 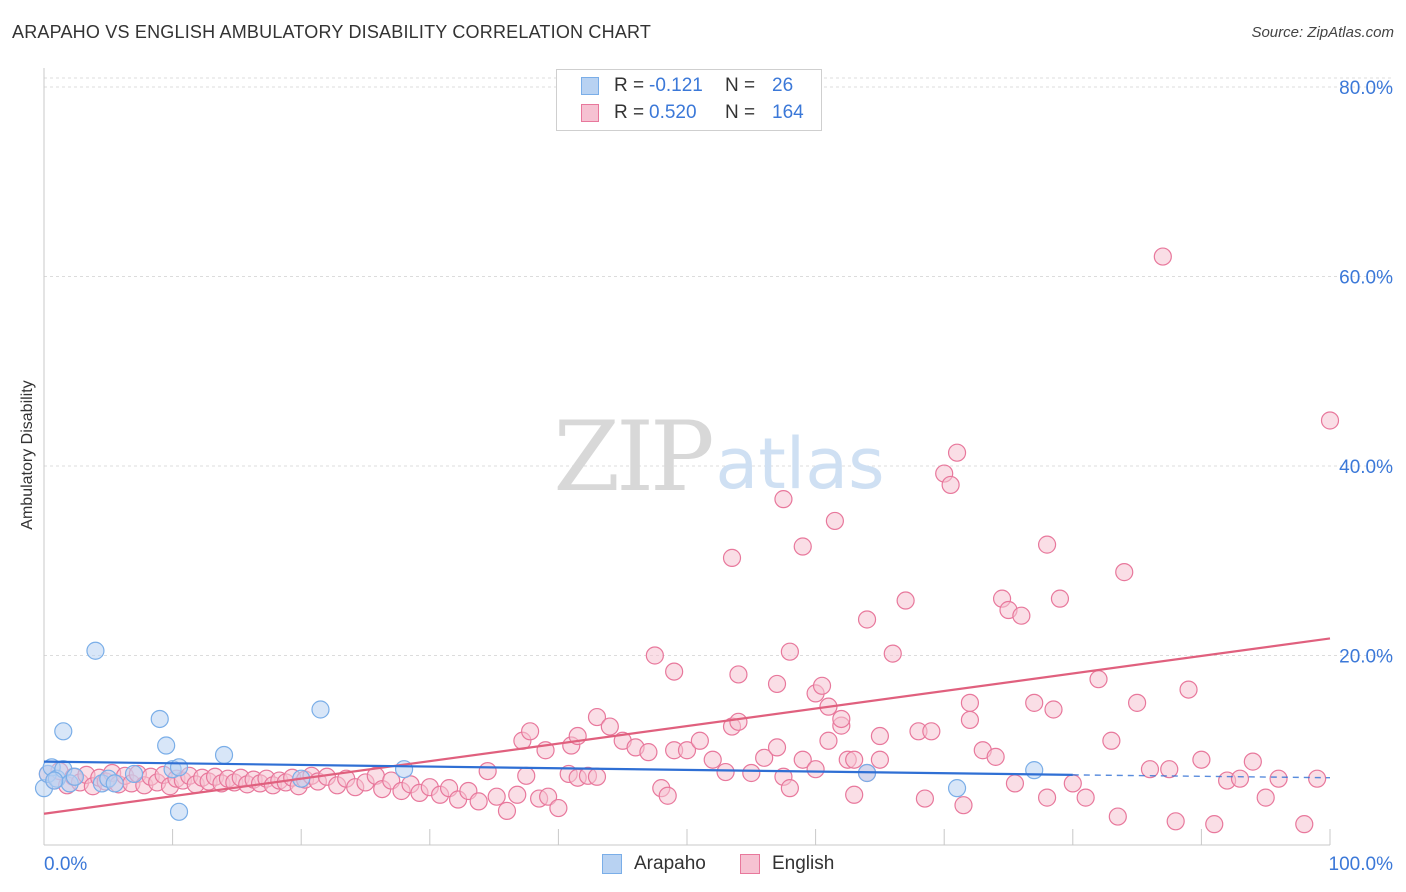 What do you see at coordinates (799, 464) in the screenshot?
I see `watermark-atlas: atlas` at bounding box center [799, 464].